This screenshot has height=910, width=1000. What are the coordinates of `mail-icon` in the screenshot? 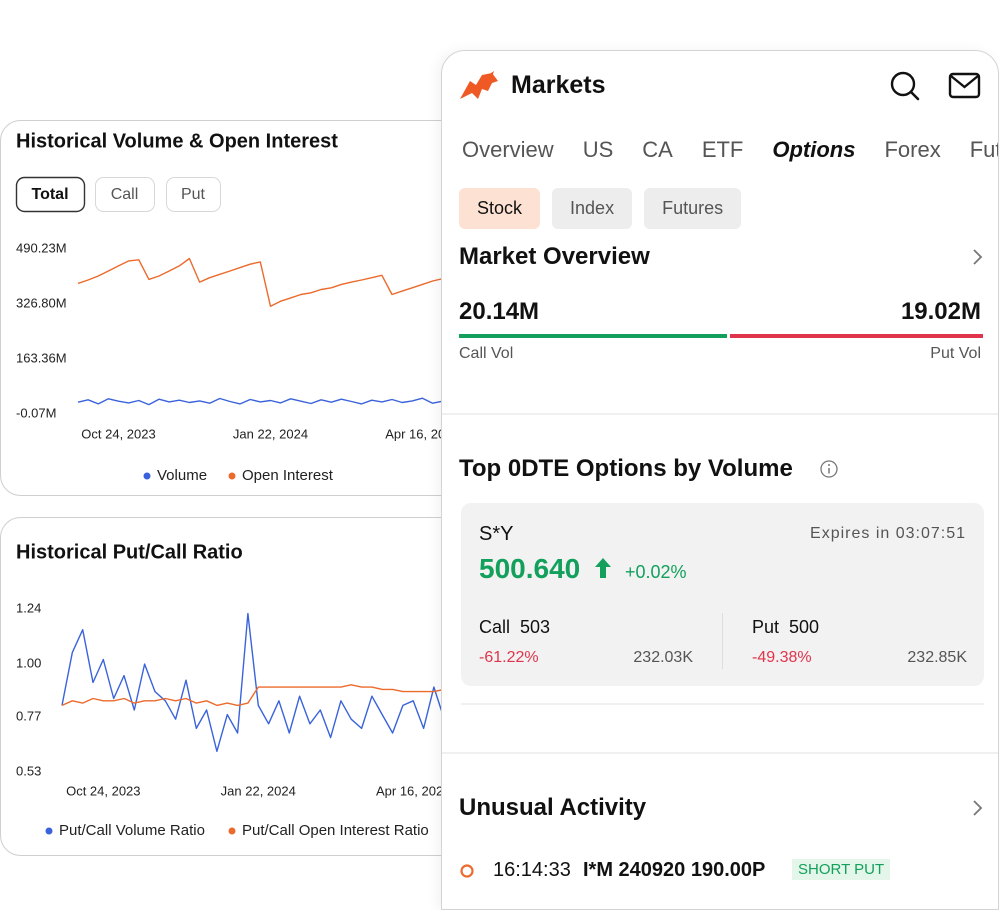 It's located at (965, 86).